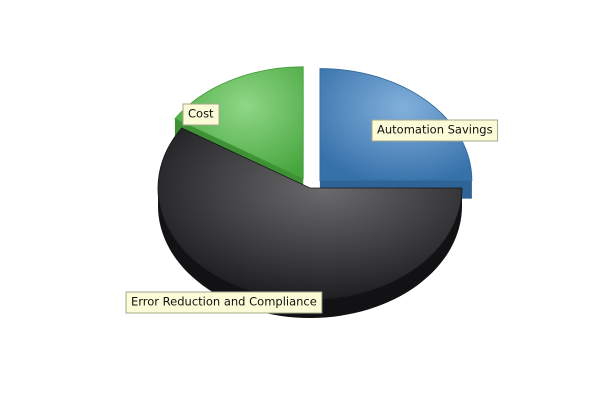  I want to click on slice-label-text: Cost, so click(201, 114).